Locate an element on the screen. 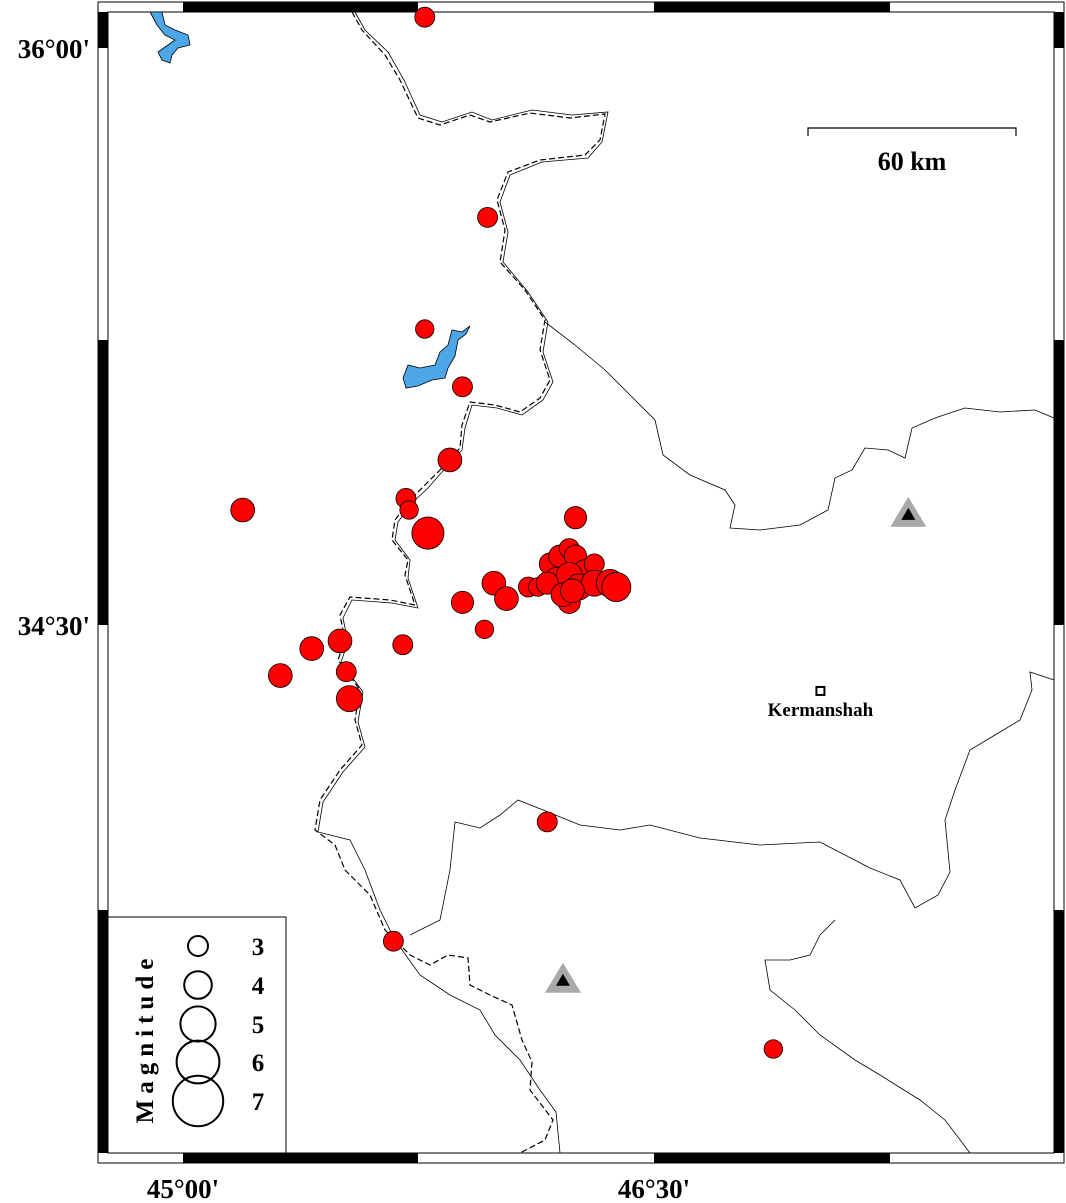 This screenshot has width=1066, height=1203. legend-label: 5 is located at coordinates (258, 1025).